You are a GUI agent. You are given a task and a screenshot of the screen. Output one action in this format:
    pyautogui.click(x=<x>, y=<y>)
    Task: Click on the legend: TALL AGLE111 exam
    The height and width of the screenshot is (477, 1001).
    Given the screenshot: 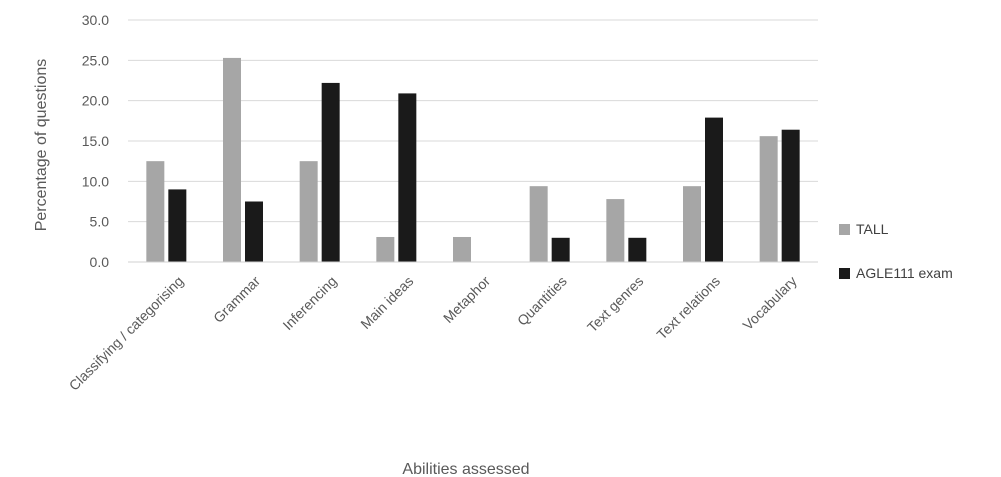 What is the action you would take?
    pyautogui.click(x=896, y=251)
    